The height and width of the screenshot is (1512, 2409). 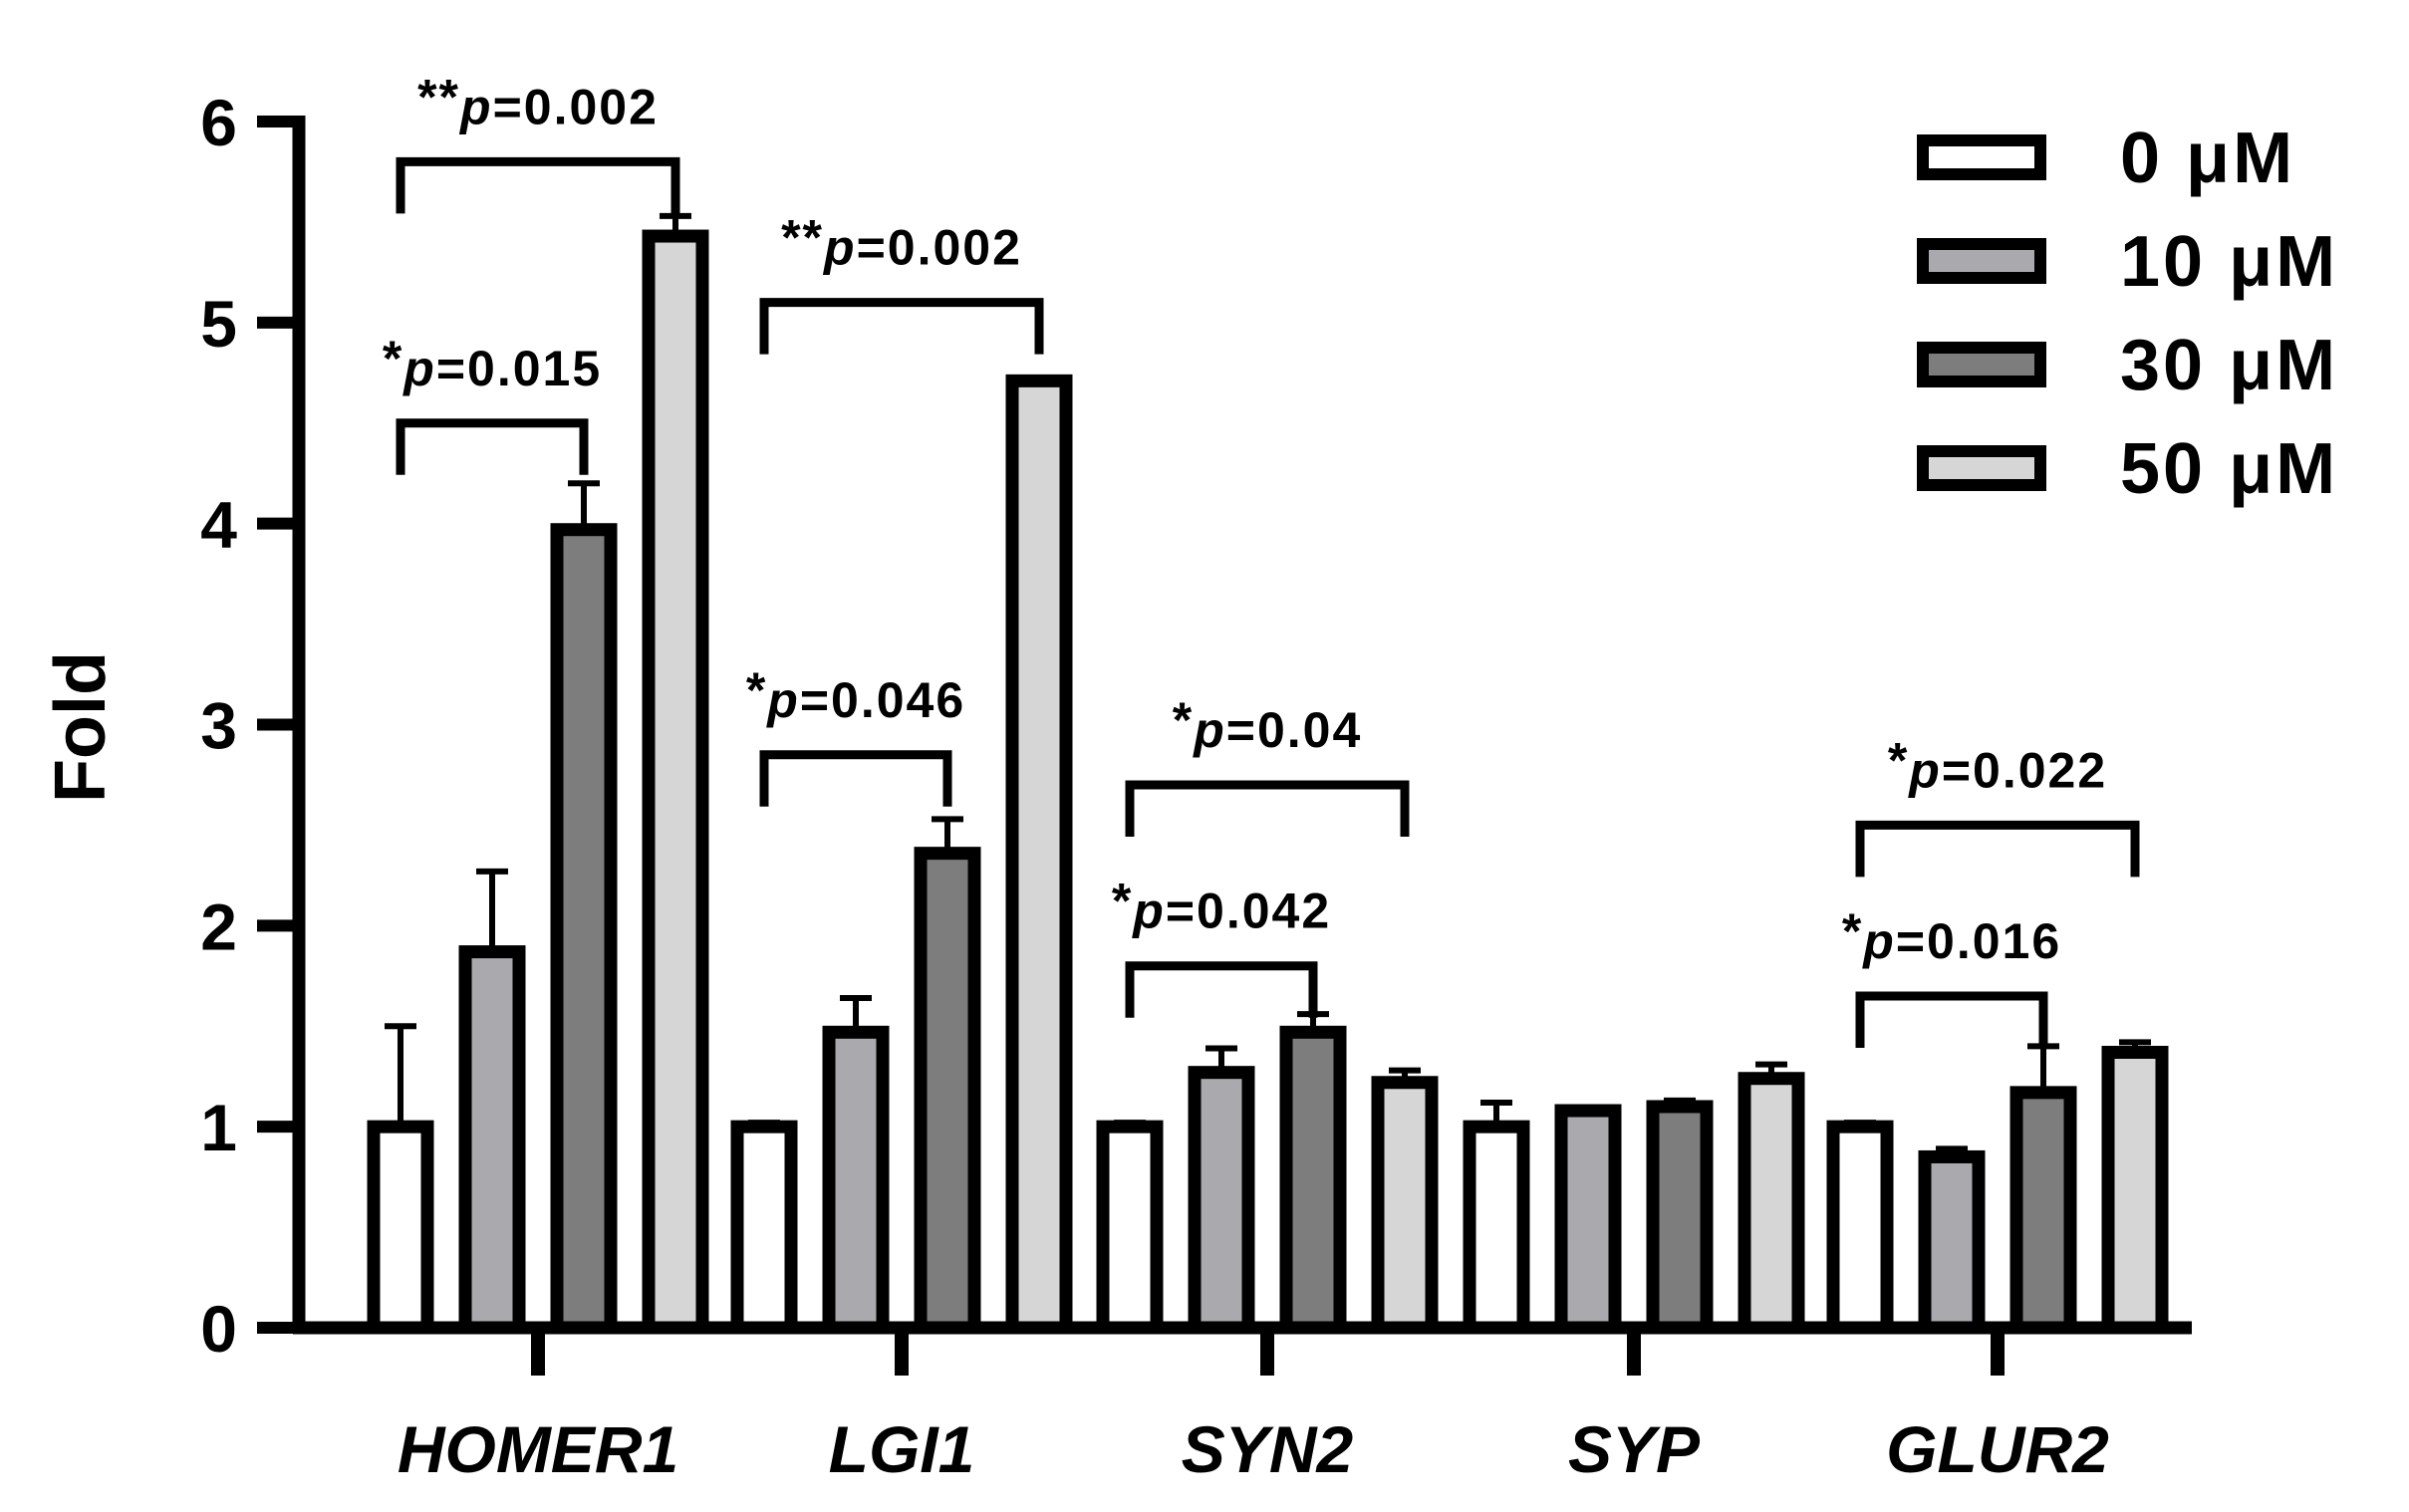 I want to click on category-label-lgi1: LGI1, so click(x=902, y=1449).